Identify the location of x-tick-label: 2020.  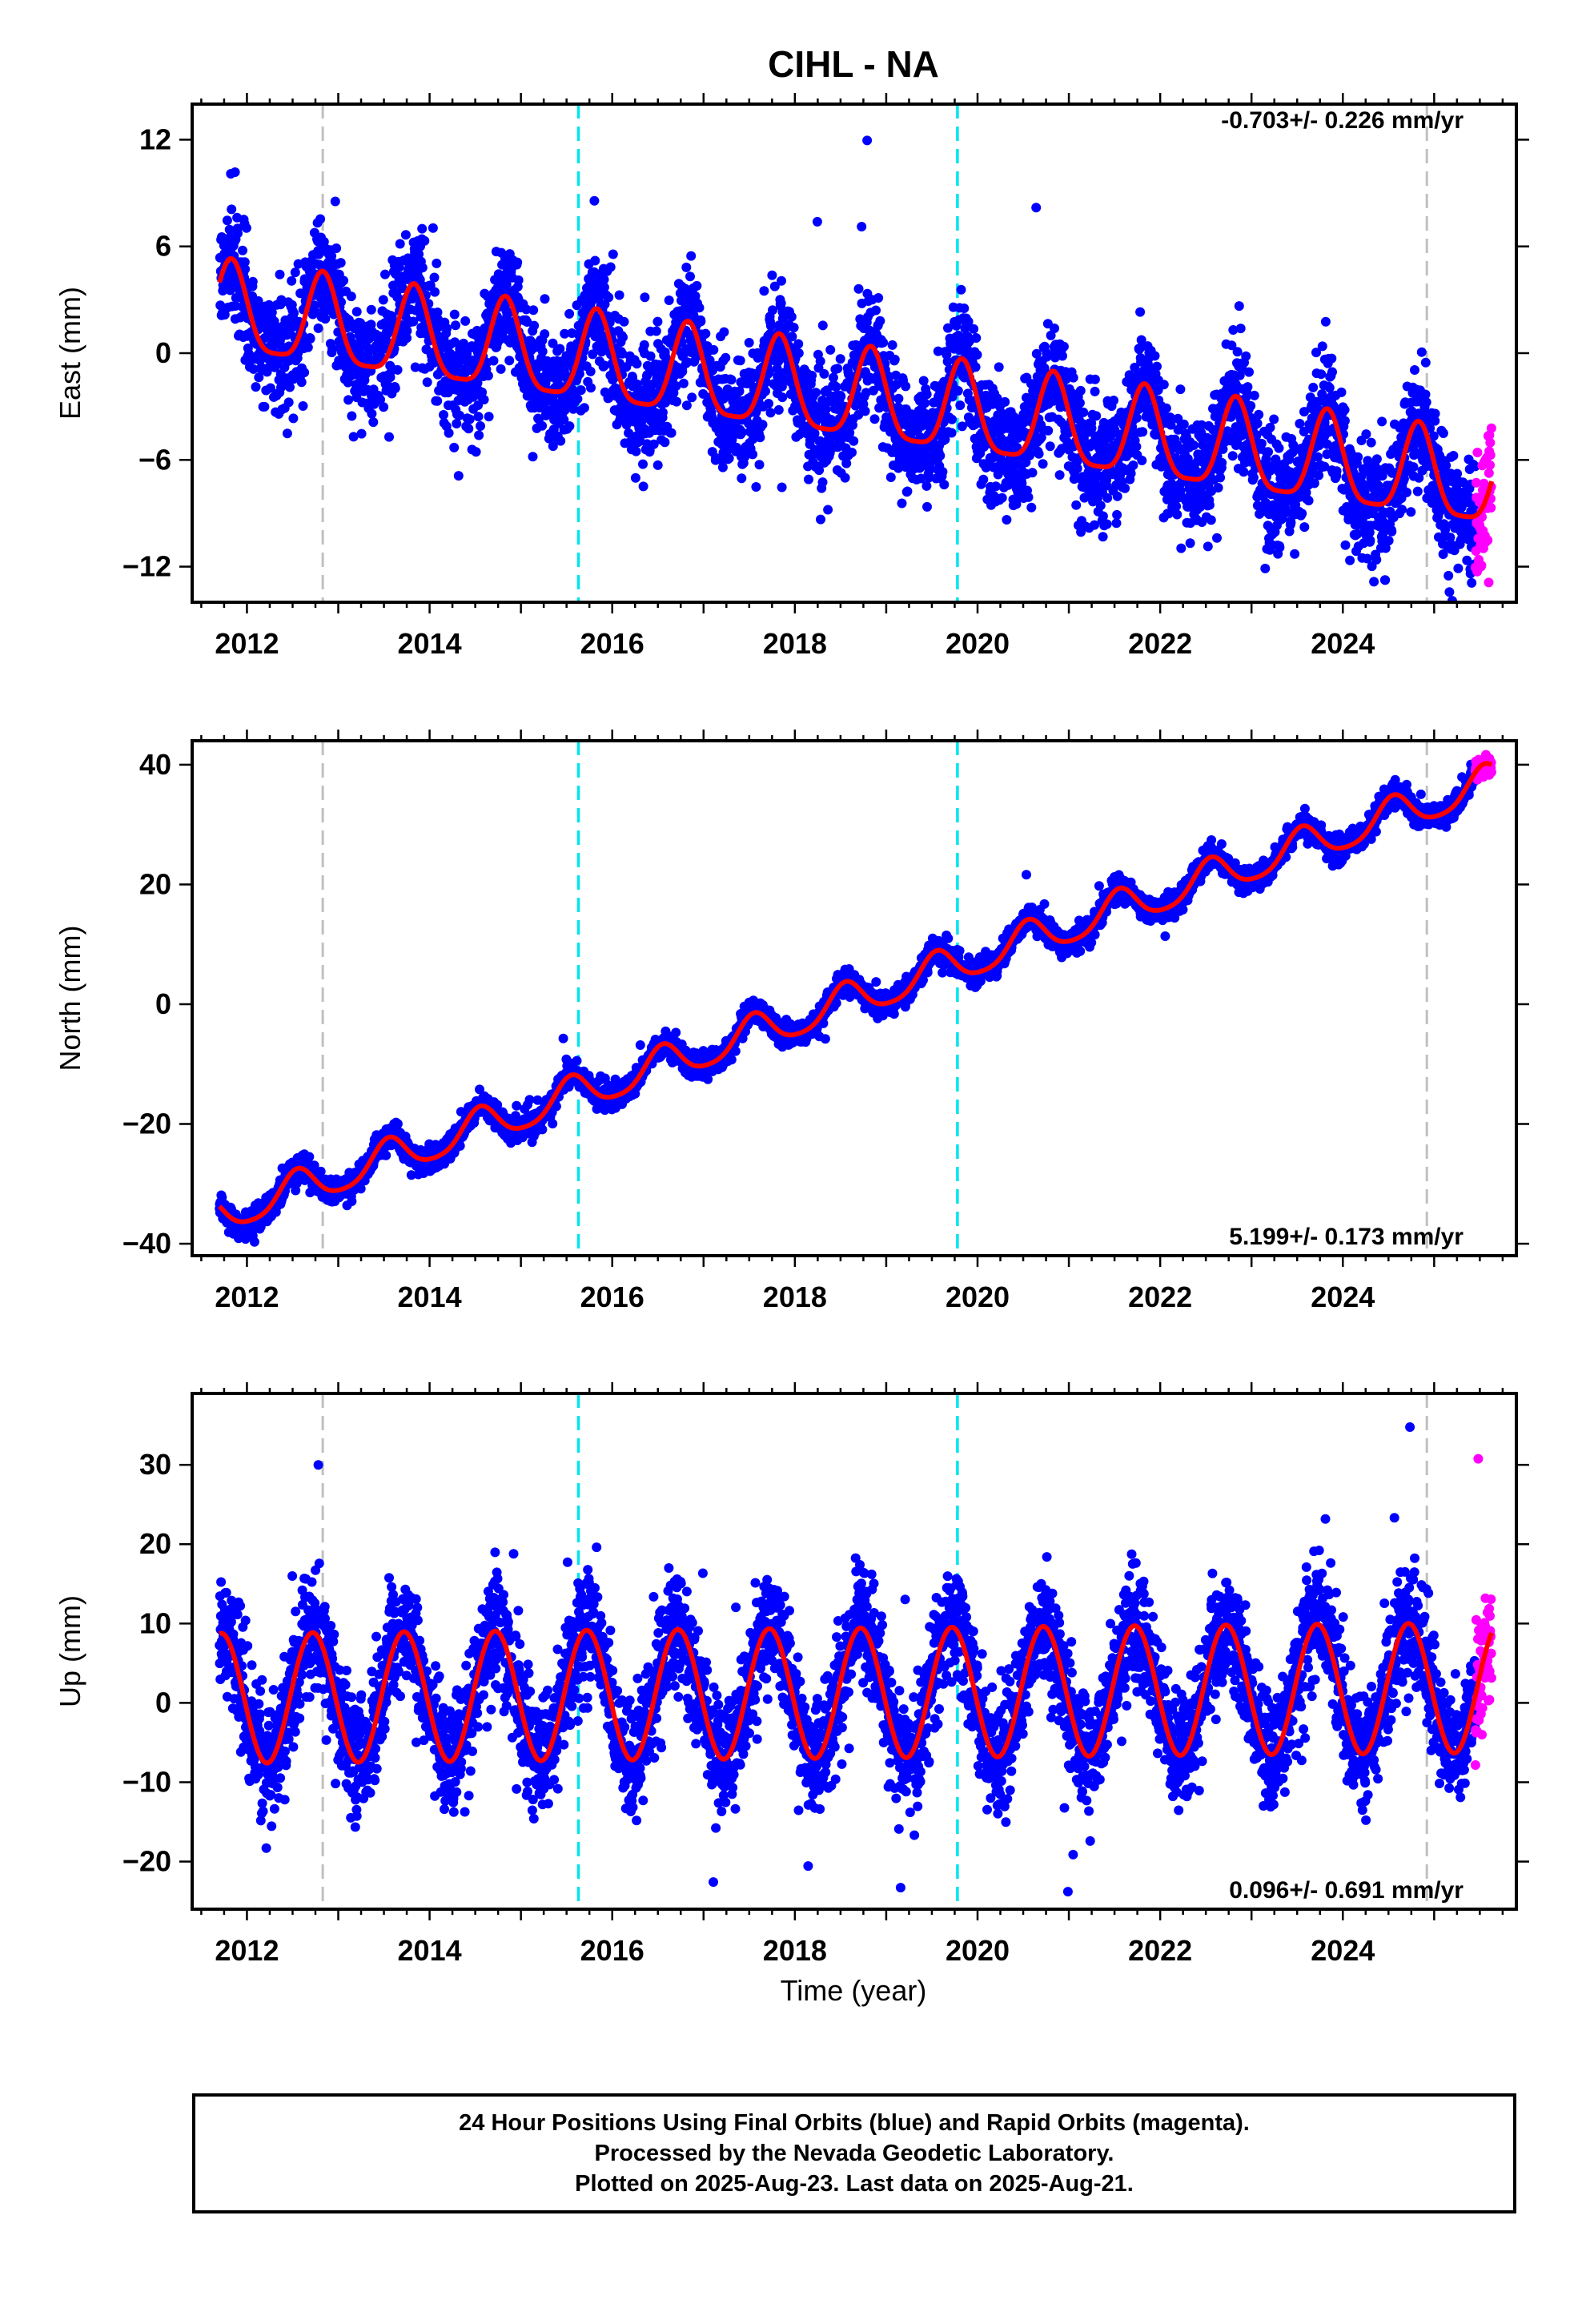
(978, 644).